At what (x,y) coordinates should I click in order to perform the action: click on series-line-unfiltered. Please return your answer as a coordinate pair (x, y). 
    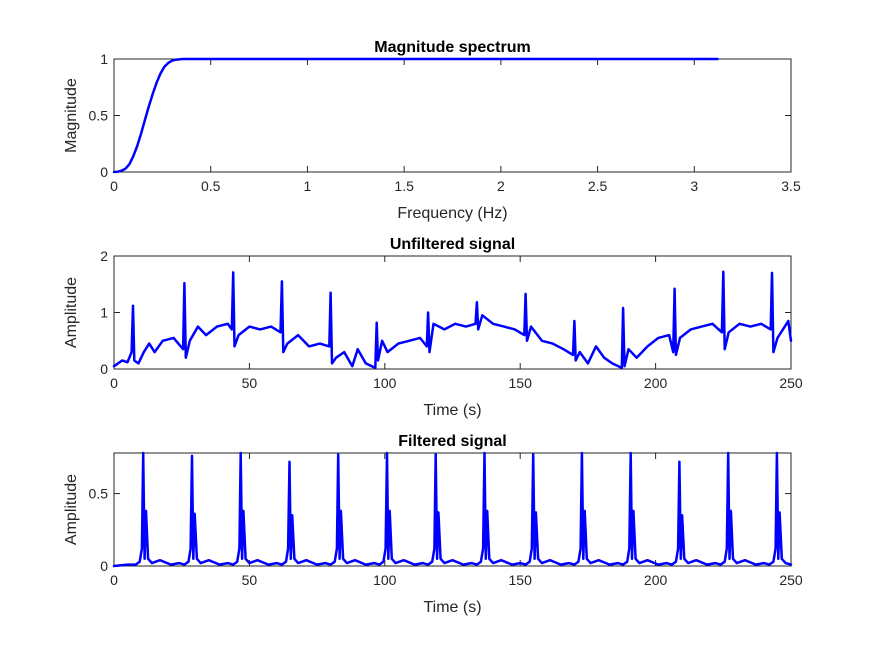
    Looking at the image, I should click on (452, 320).